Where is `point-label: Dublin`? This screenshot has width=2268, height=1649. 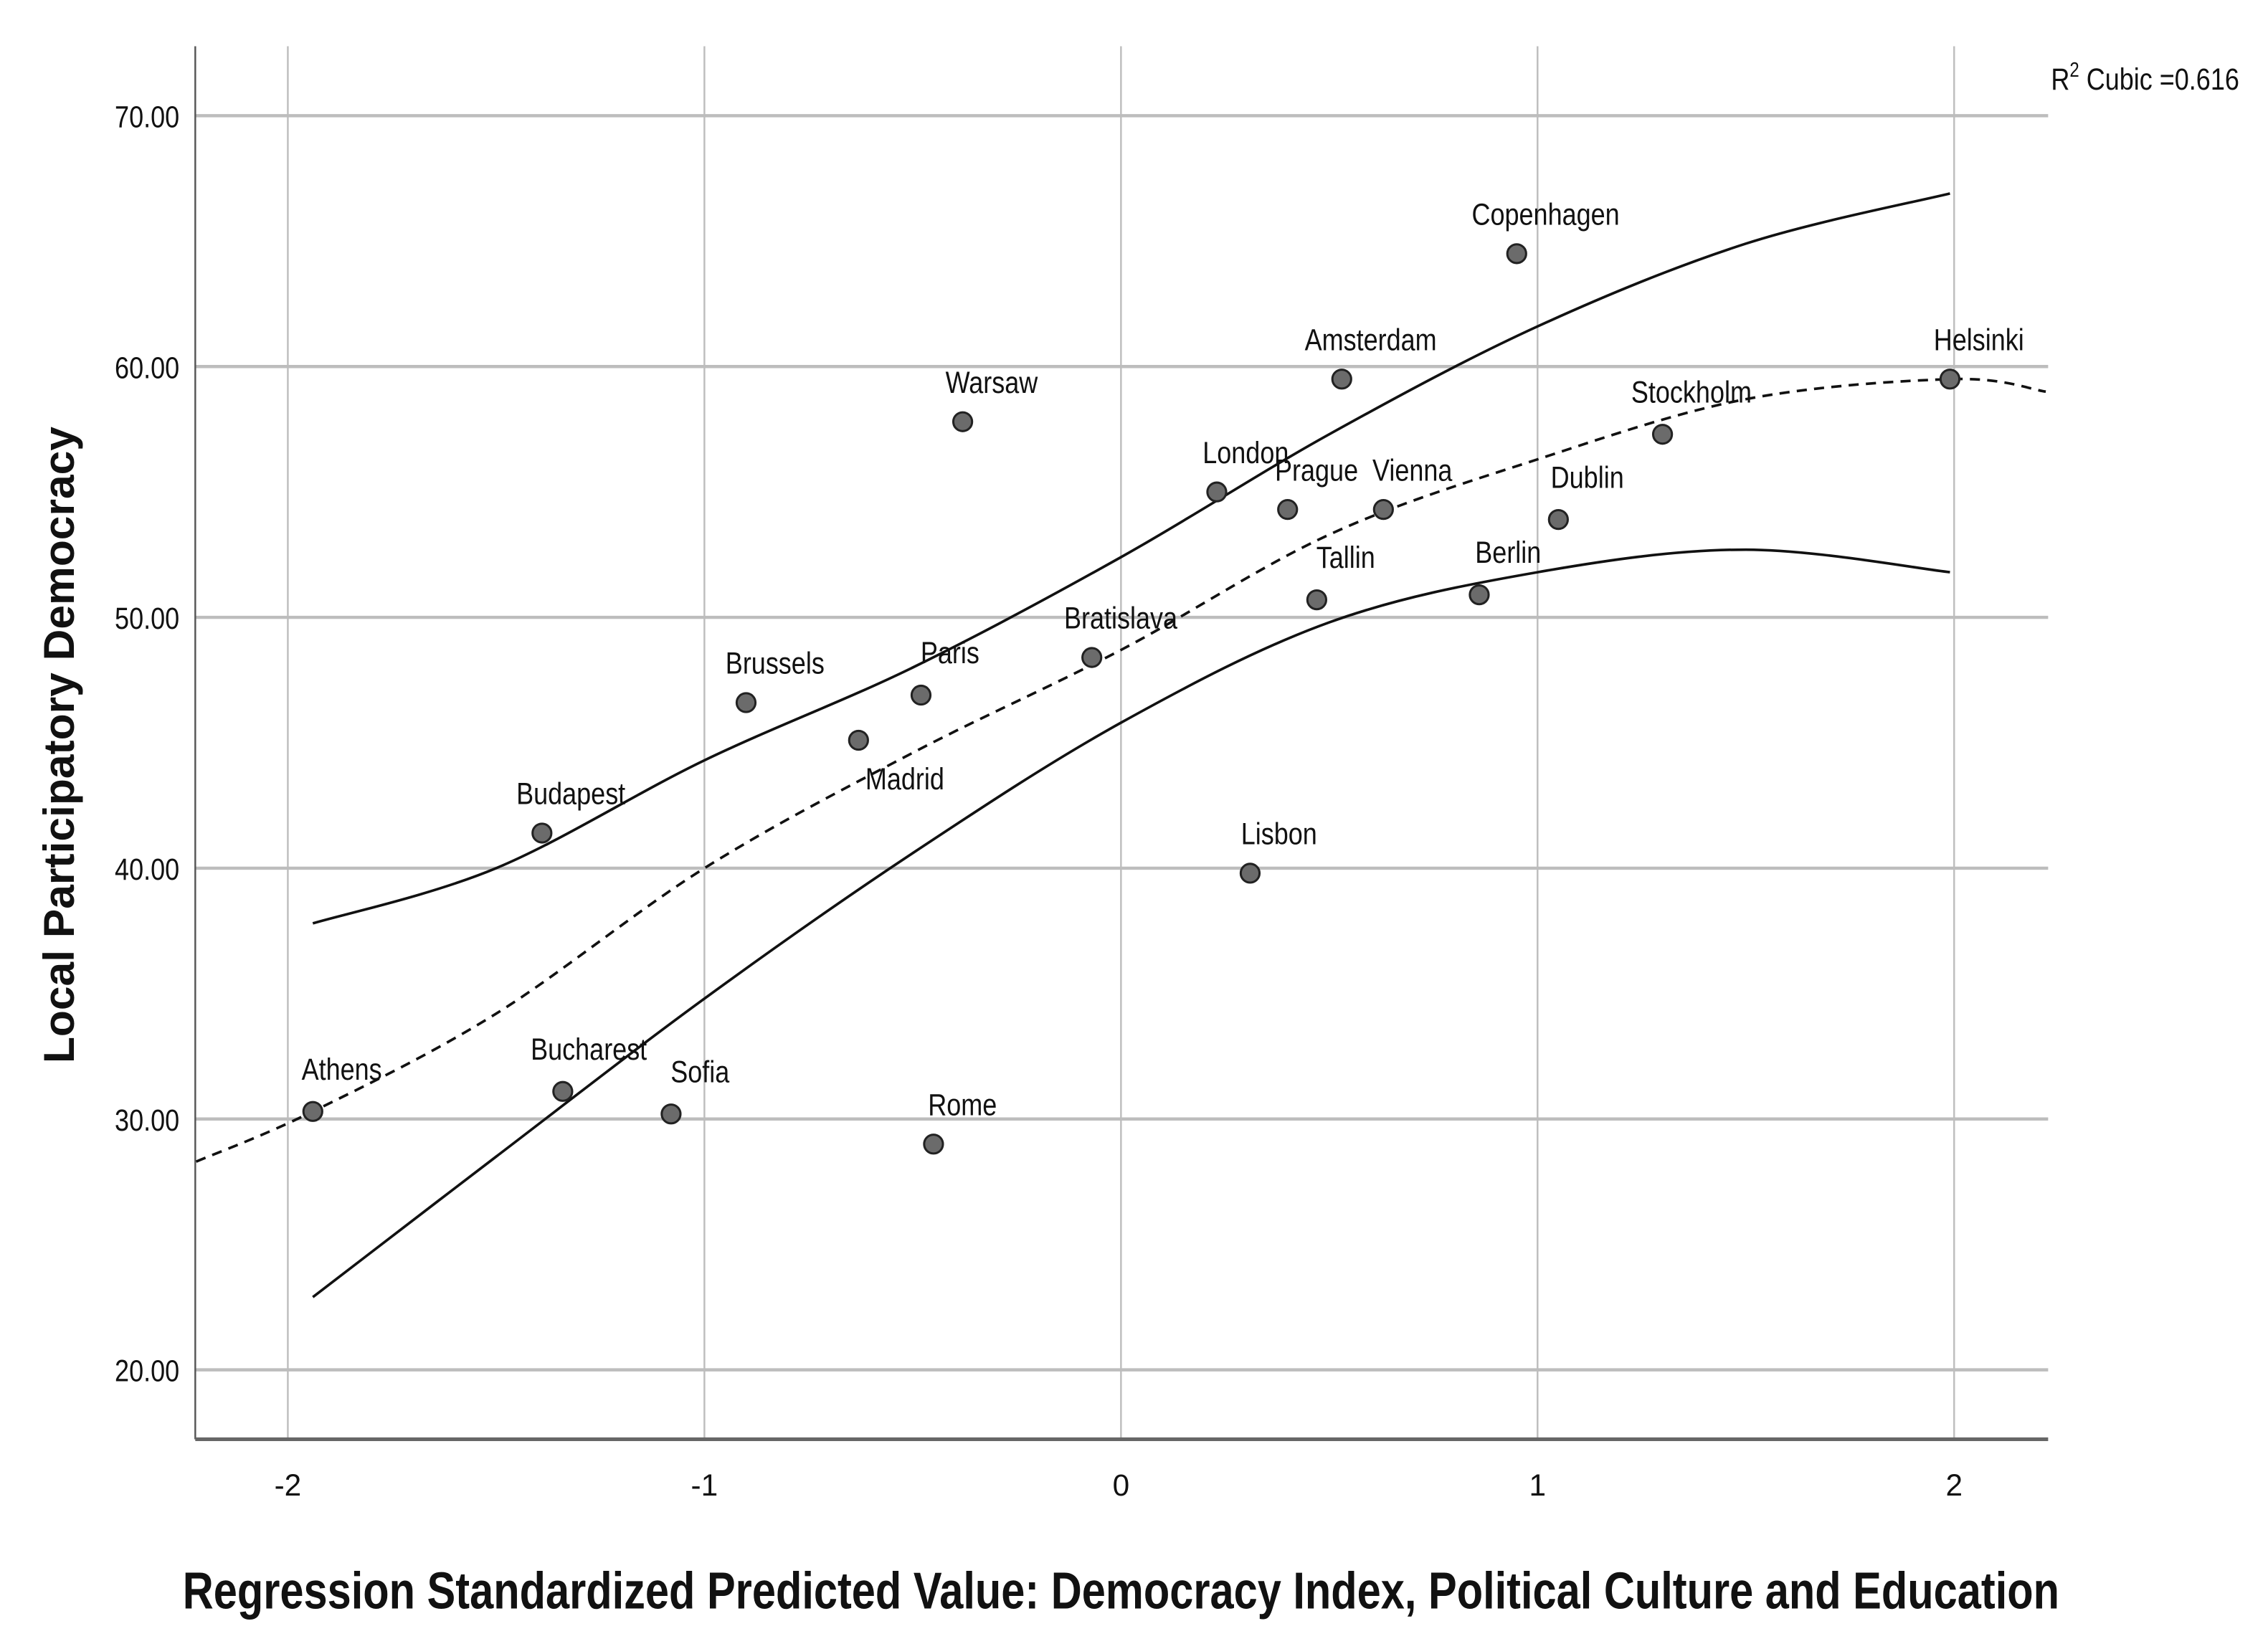 point-label: Dublin is located at coordinates (1588, 478).